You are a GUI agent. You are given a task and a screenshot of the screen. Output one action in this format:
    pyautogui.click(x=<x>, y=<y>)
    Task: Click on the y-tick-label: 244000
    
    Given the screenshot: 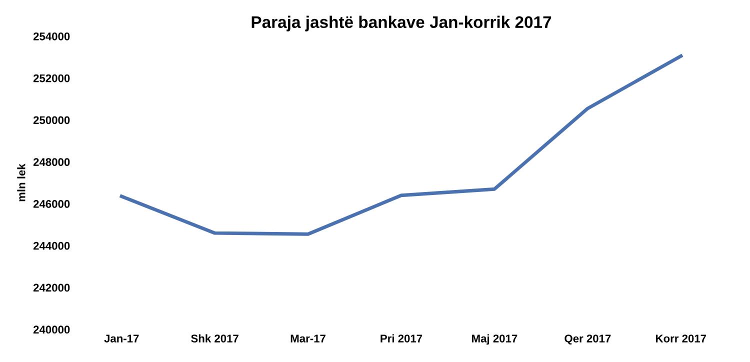 What is the action you would take?
    pyautogui.click(x=51, y=246)
    